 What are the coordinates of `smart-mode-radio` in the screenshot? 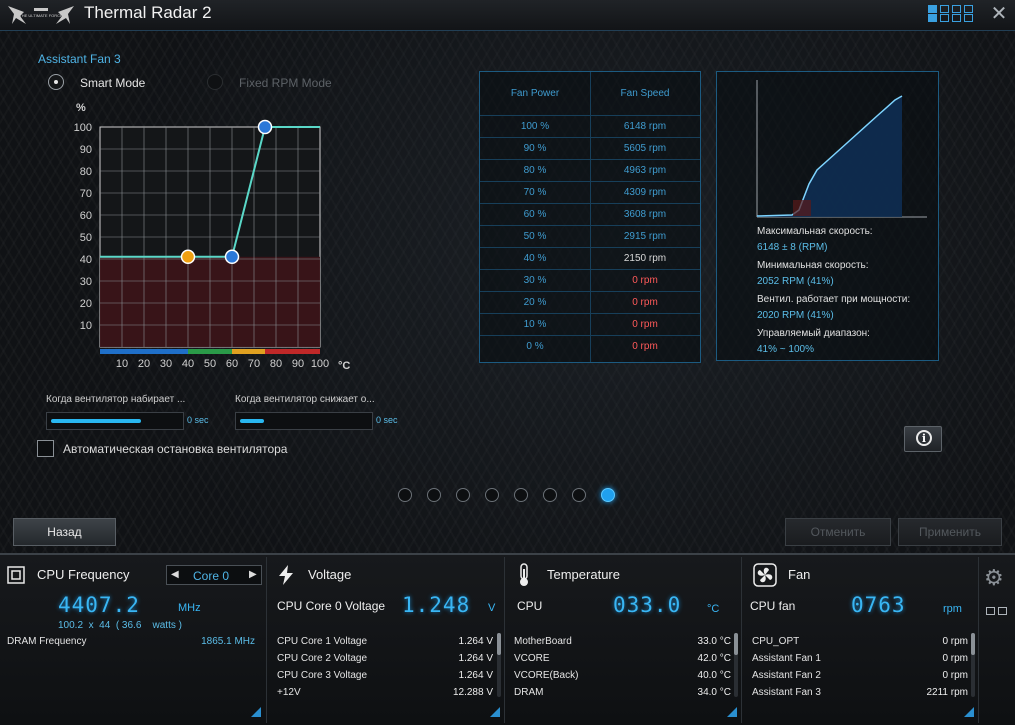 It's located at (56, 82).